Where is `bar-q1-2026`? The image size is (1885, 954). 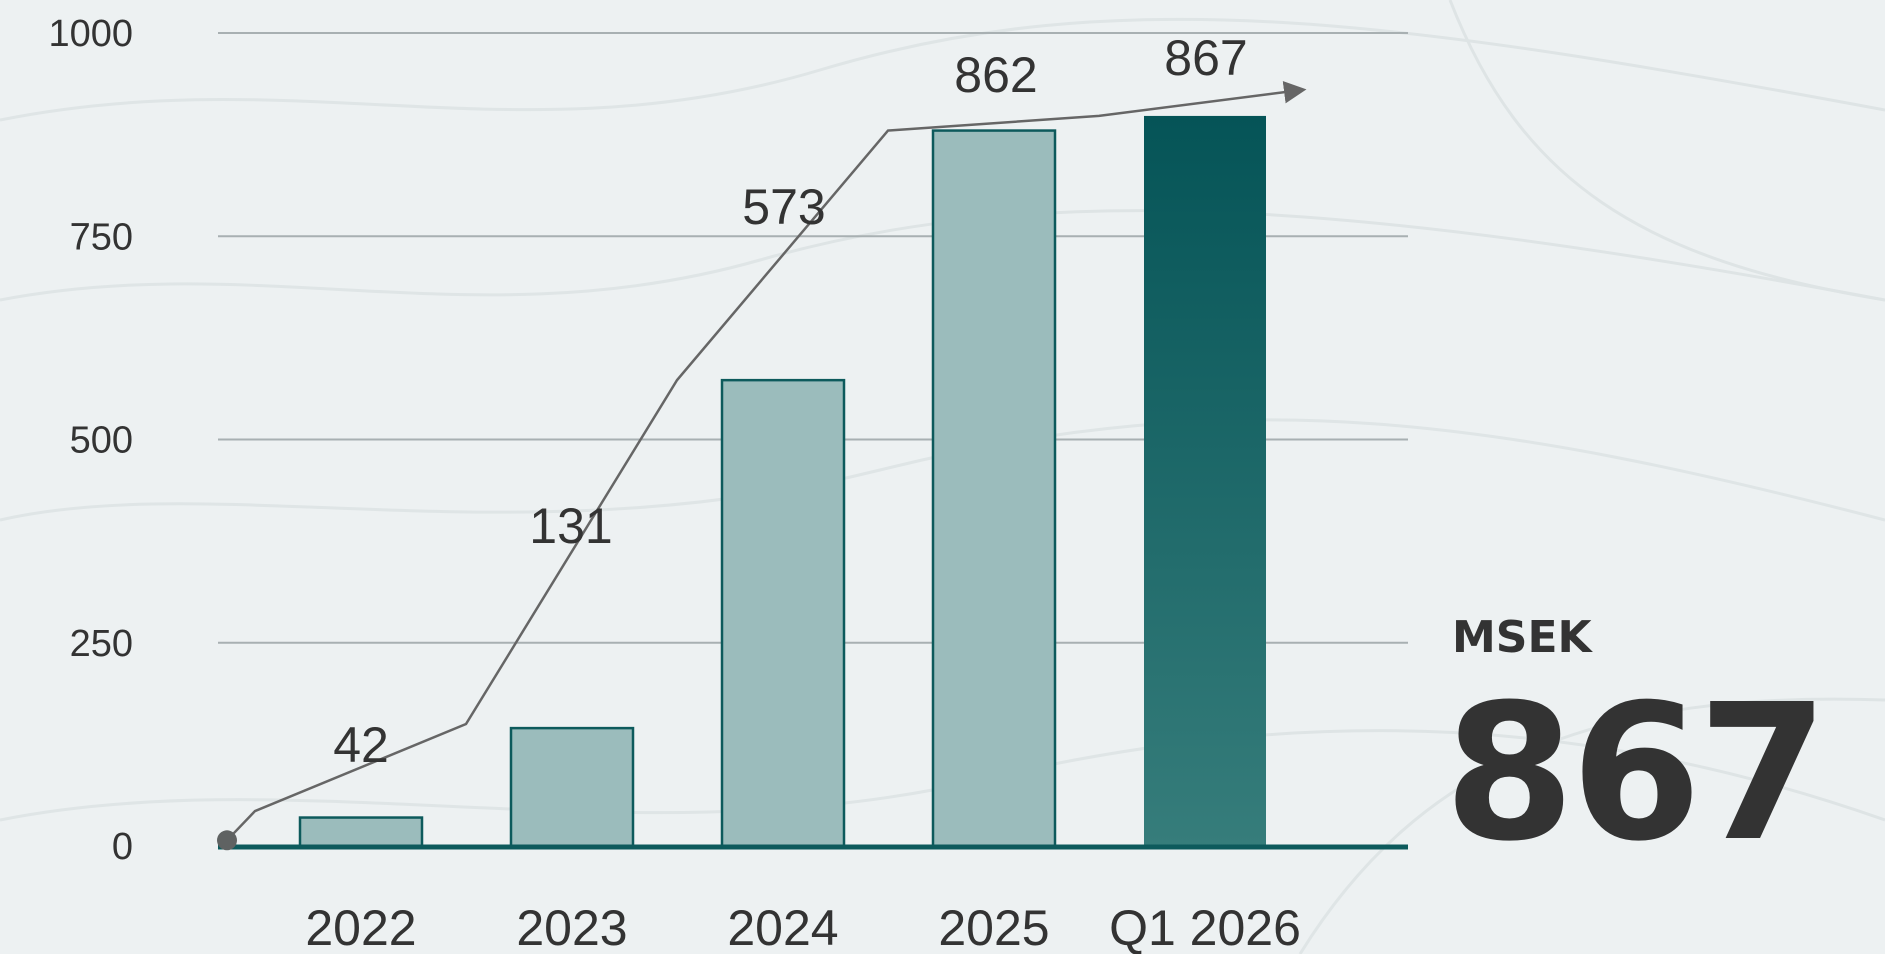
bar-q1-2026 is located at coordinates (1205, 480).